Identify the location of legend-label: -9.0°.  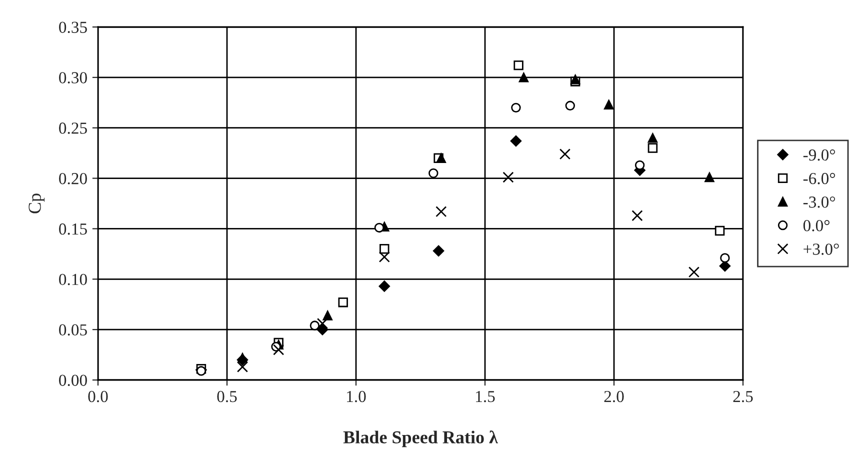
(819, 155).